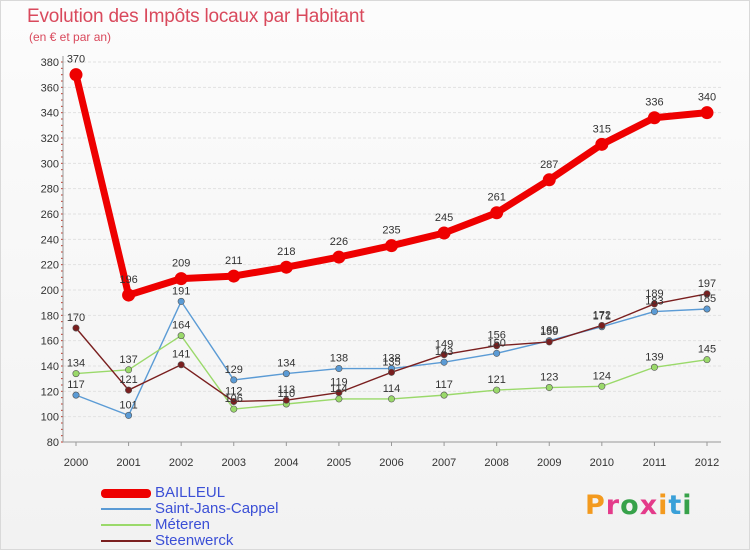 This screenshot has width=750, height=551. Describe the element at coordinates (128, 360) in the screenshot. I see `data-label: 137` at that location.